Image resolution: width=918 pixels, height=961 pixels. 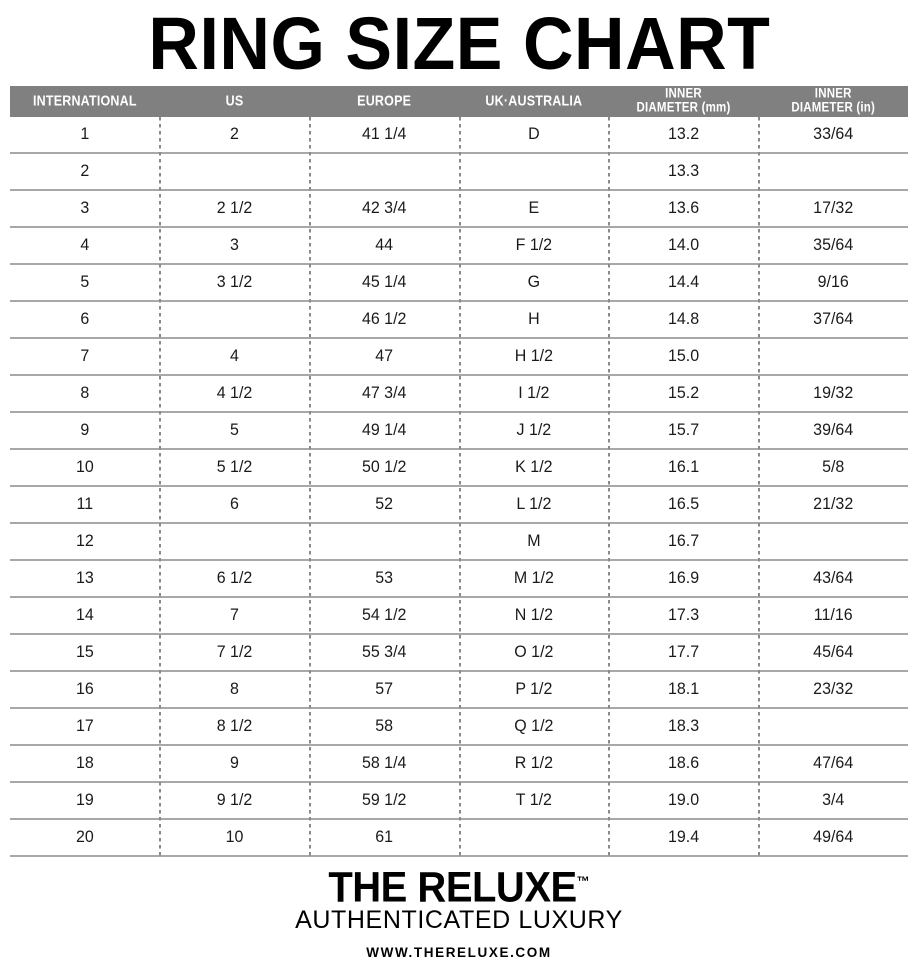 I want to click on column-header-inner-diameter-in-line2: DIAMETER (in), so click(x=833, y=107).